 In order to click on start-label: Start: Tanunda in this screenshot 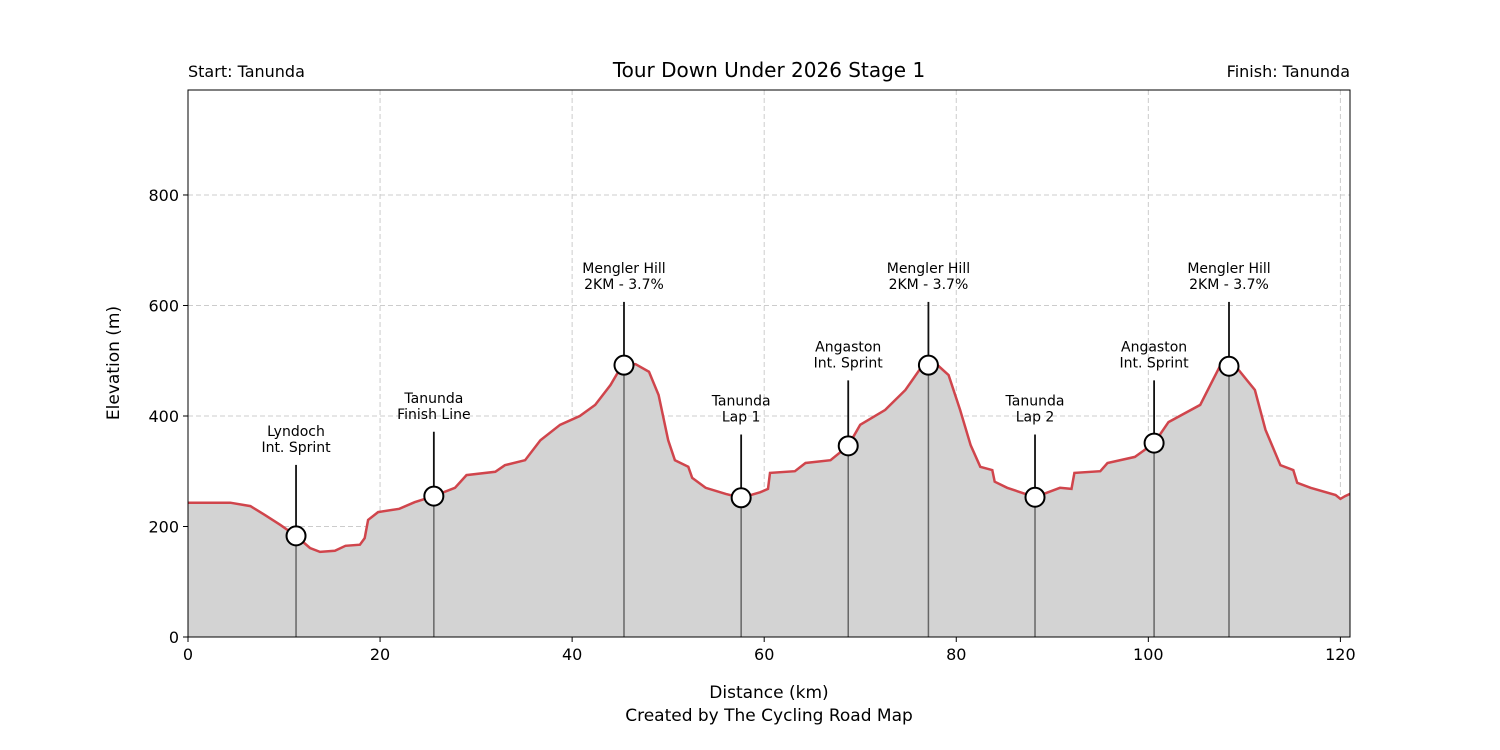, I will do `click(246, 71)`.